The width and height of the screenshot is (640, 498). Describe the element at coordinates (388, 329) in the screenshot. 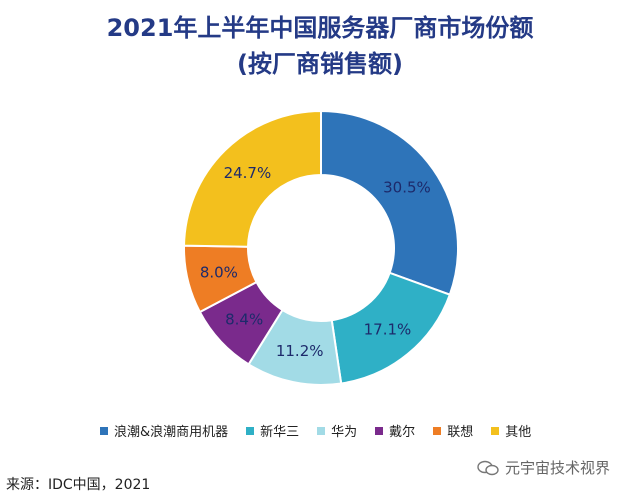

I see `data-label-2: 17.1%` at that location.